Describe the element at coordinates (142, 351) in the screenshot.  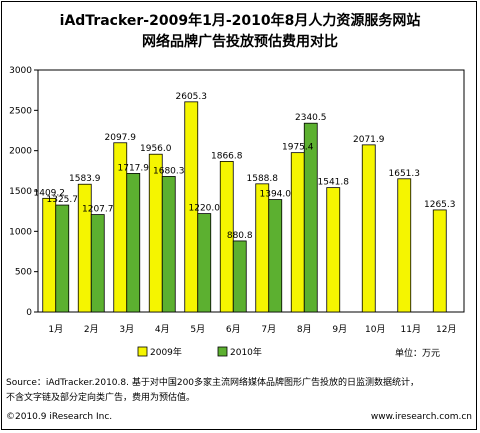
I see `legend-swatch-2009` at that location.